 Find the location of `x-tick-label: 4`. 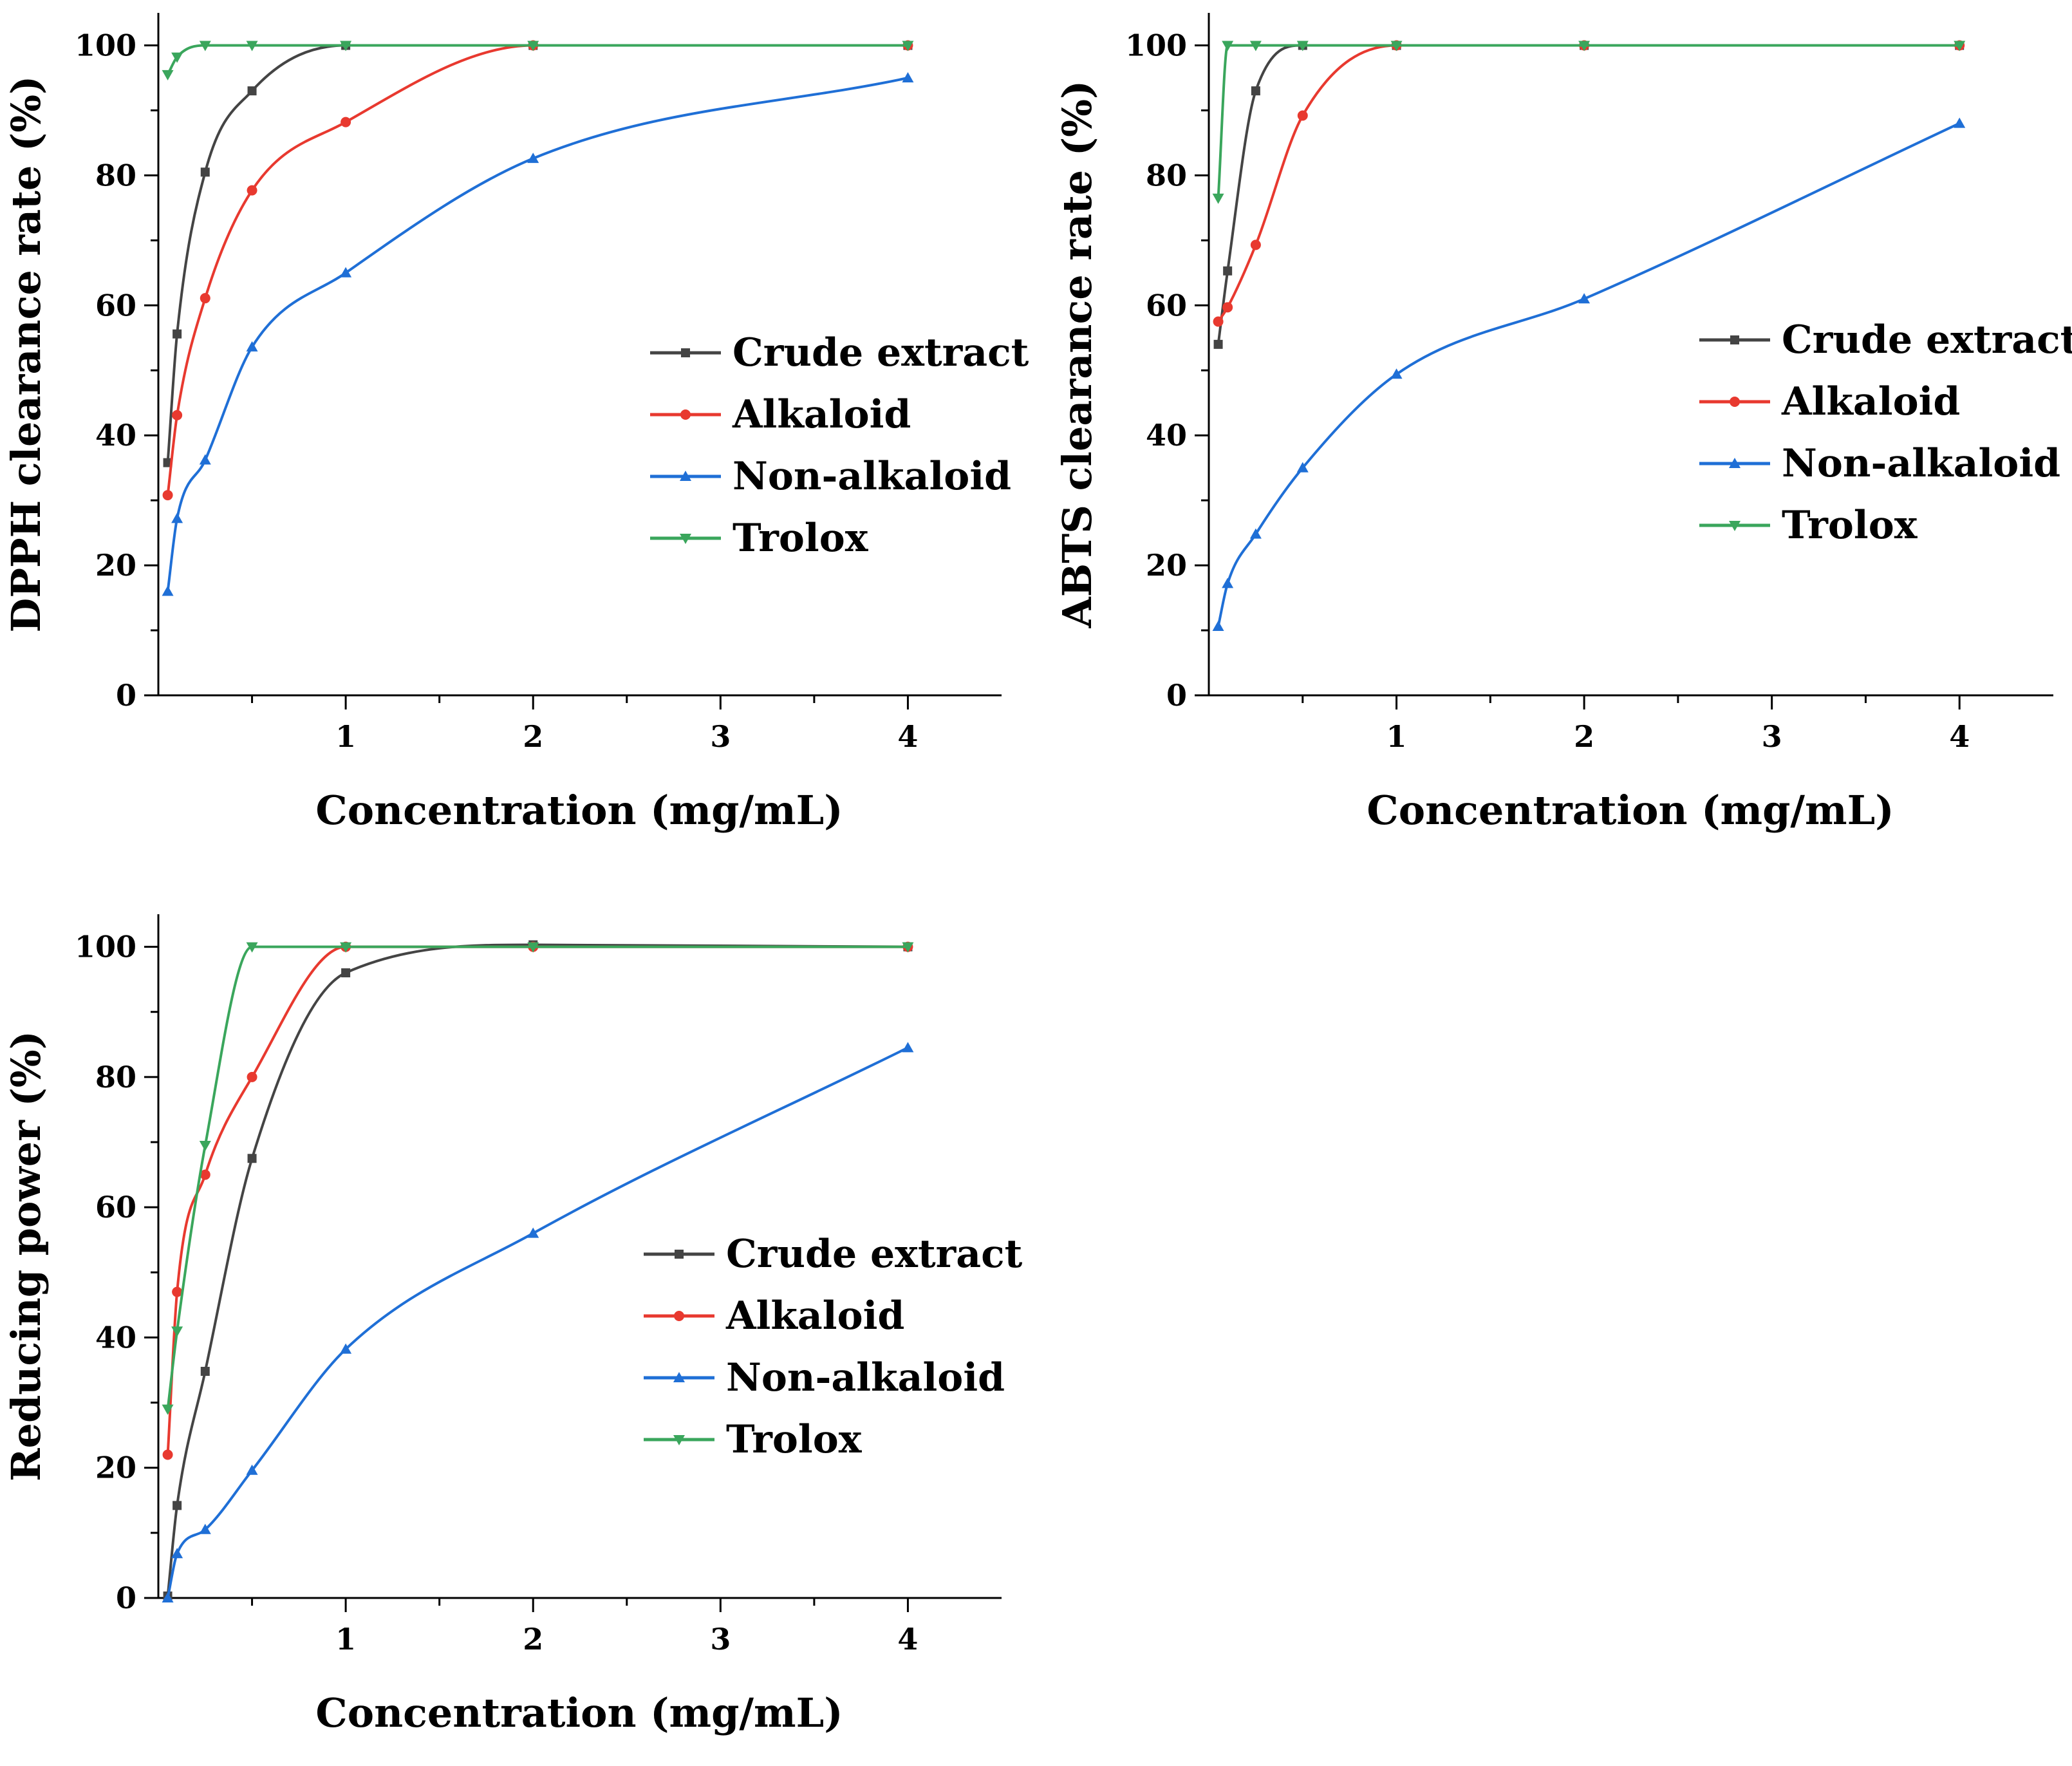

x-tick-label: 4 is located at coordinates (908, 1639).